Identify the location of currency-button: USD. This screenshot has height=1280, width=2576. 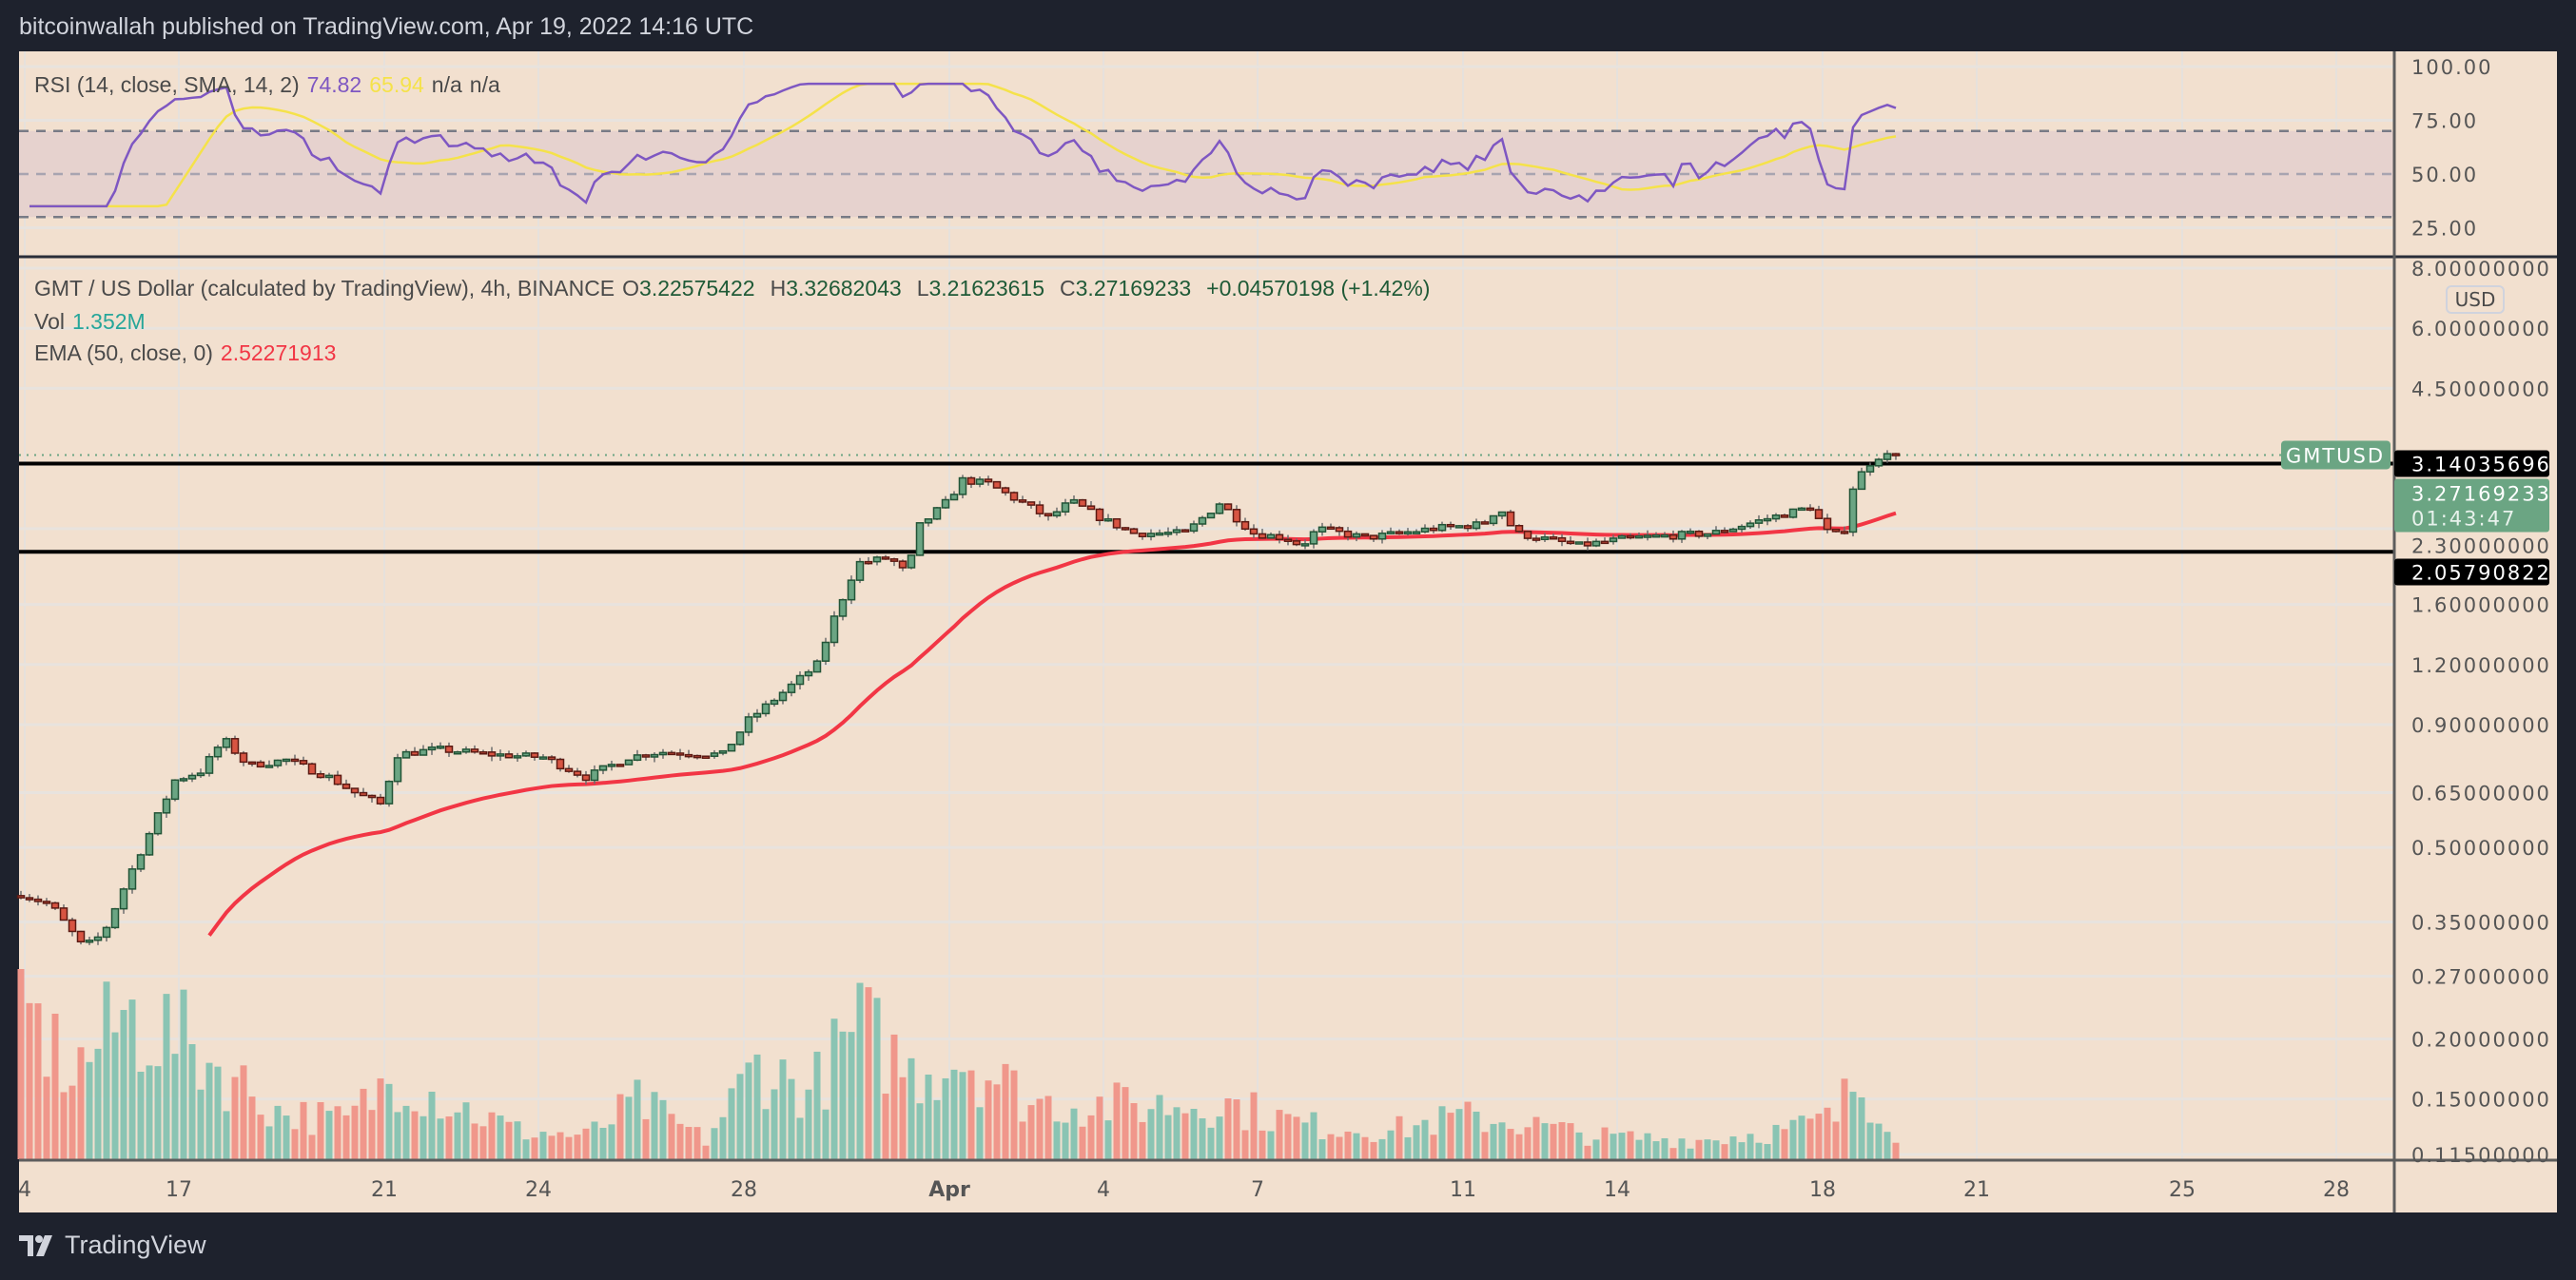
(2476, 299).